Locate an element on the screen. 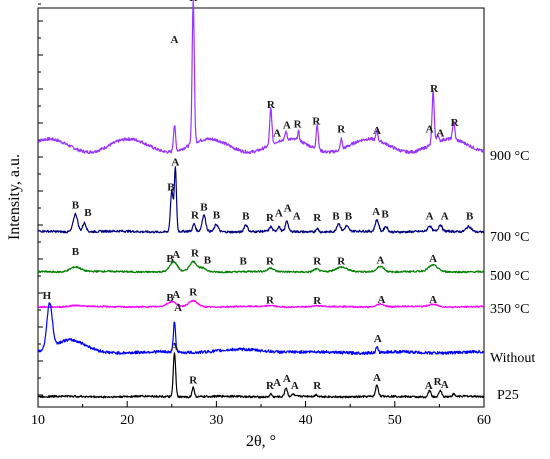  peak-label: H is located at coordinates (47, 296).